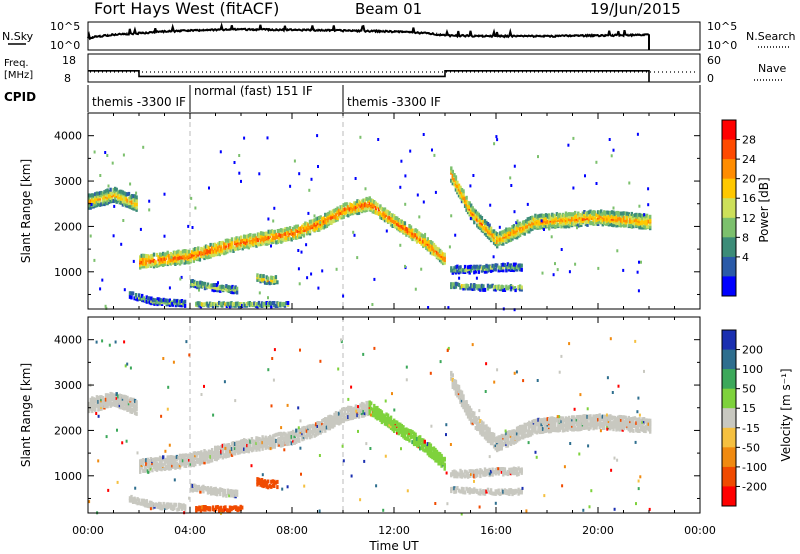  I want to click on colorbar-tick-label: -50, so click(751, 447).